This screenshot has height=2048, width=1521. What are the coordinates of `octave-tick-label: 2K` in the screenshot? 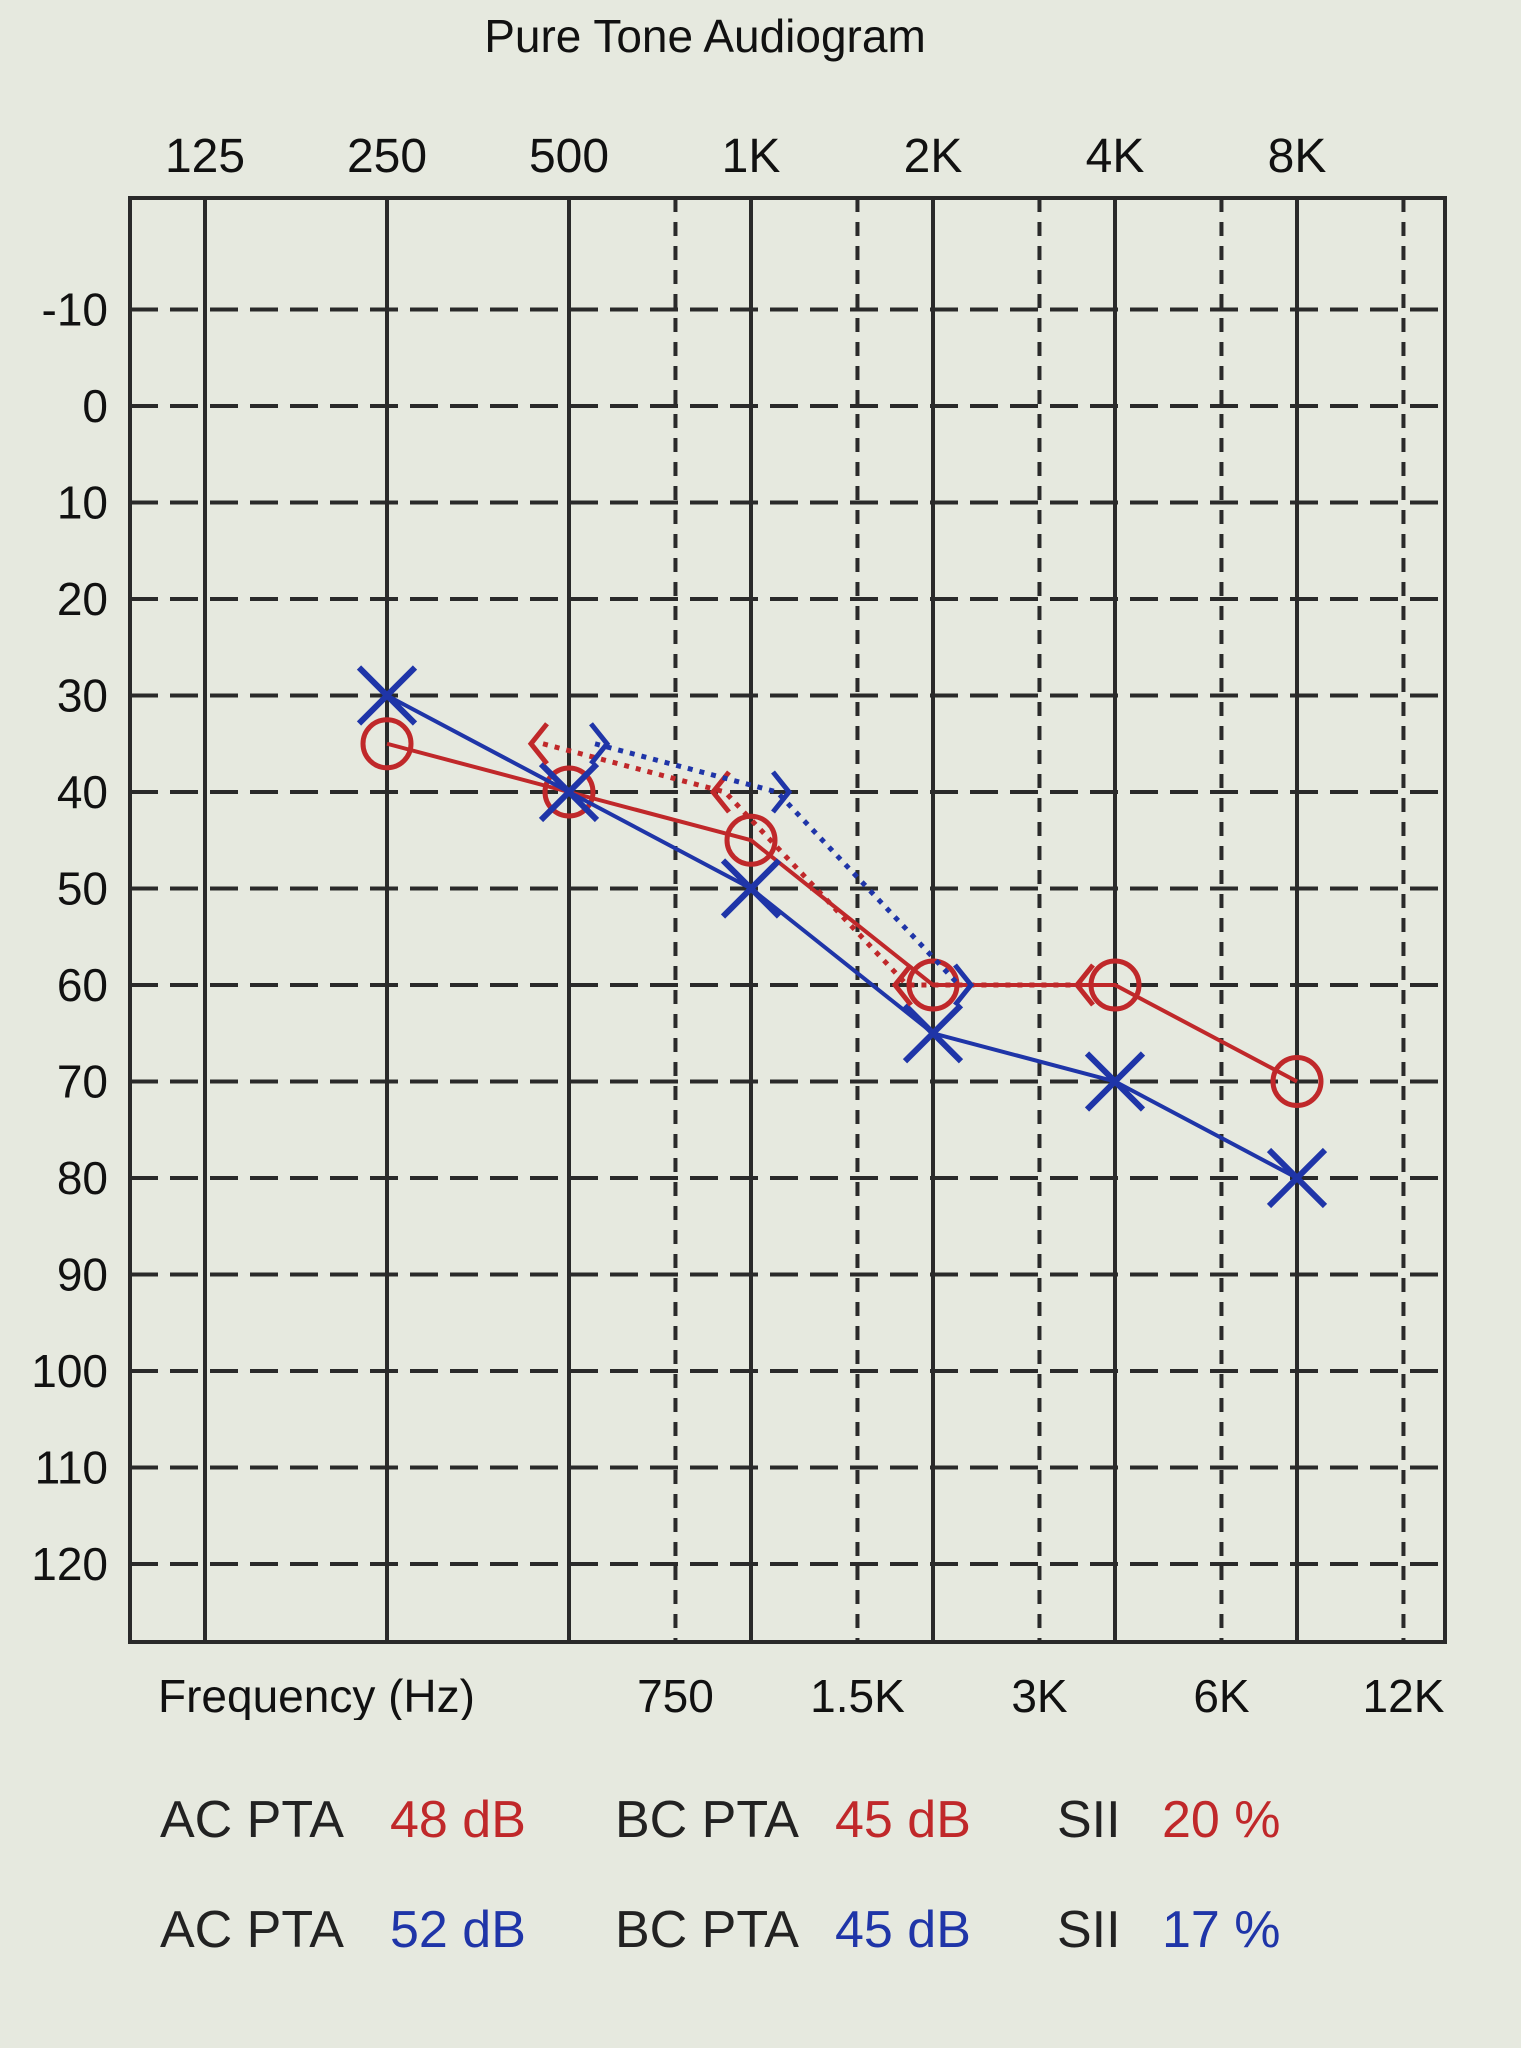 It's located at (933, 156).